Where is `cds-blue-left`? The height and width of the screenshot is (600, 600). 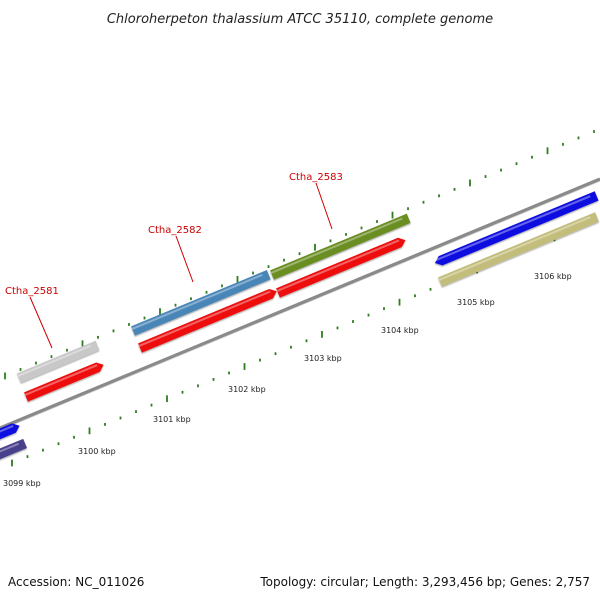 cds-blue-left is located at coordinates (10, 431).